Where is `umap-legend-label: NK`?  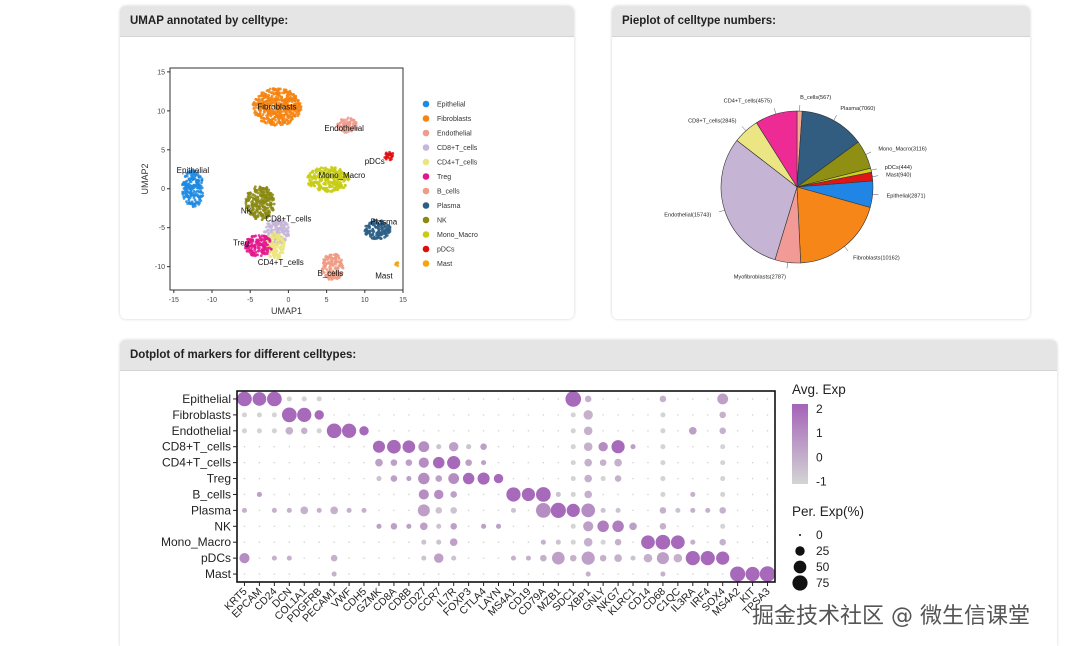
umap-legend-label: NK is located at coordinates (442, 221).